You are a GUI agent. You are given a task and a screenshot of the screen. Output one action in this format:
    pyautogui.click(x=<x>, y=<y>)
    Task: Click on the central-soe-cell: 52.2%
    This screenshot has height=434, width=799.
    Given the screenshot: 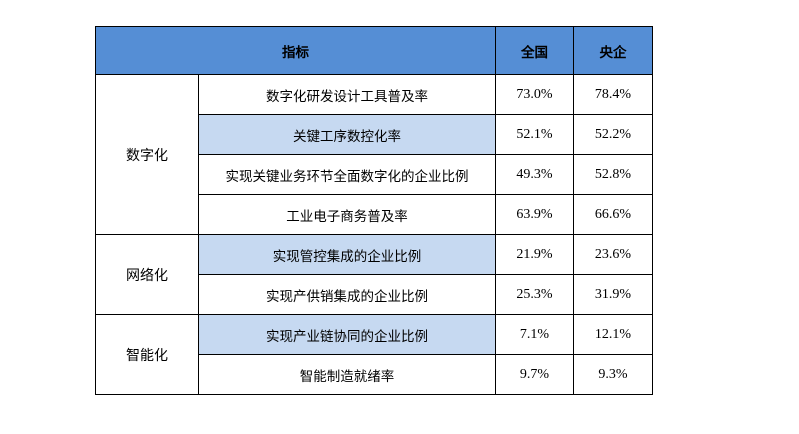 What is the action you would take?
    pyautogui.click(x=613, y=134)
    